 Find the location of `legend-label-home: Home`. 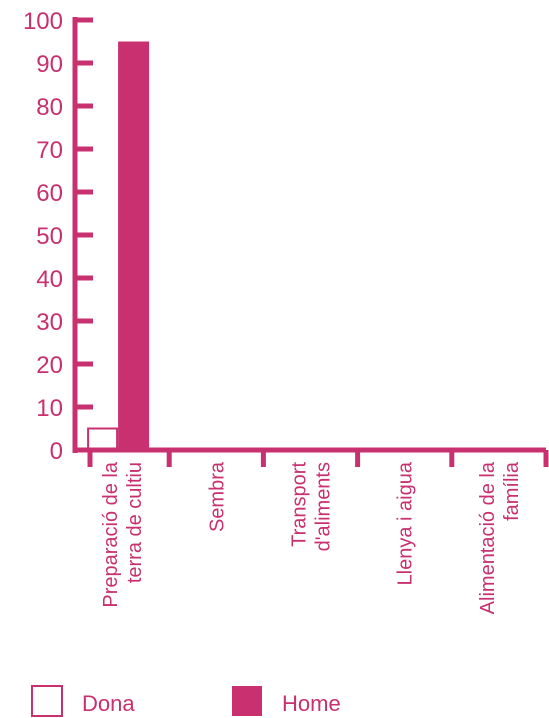

legend-label-home: Home is located at coordinates (311, 703).